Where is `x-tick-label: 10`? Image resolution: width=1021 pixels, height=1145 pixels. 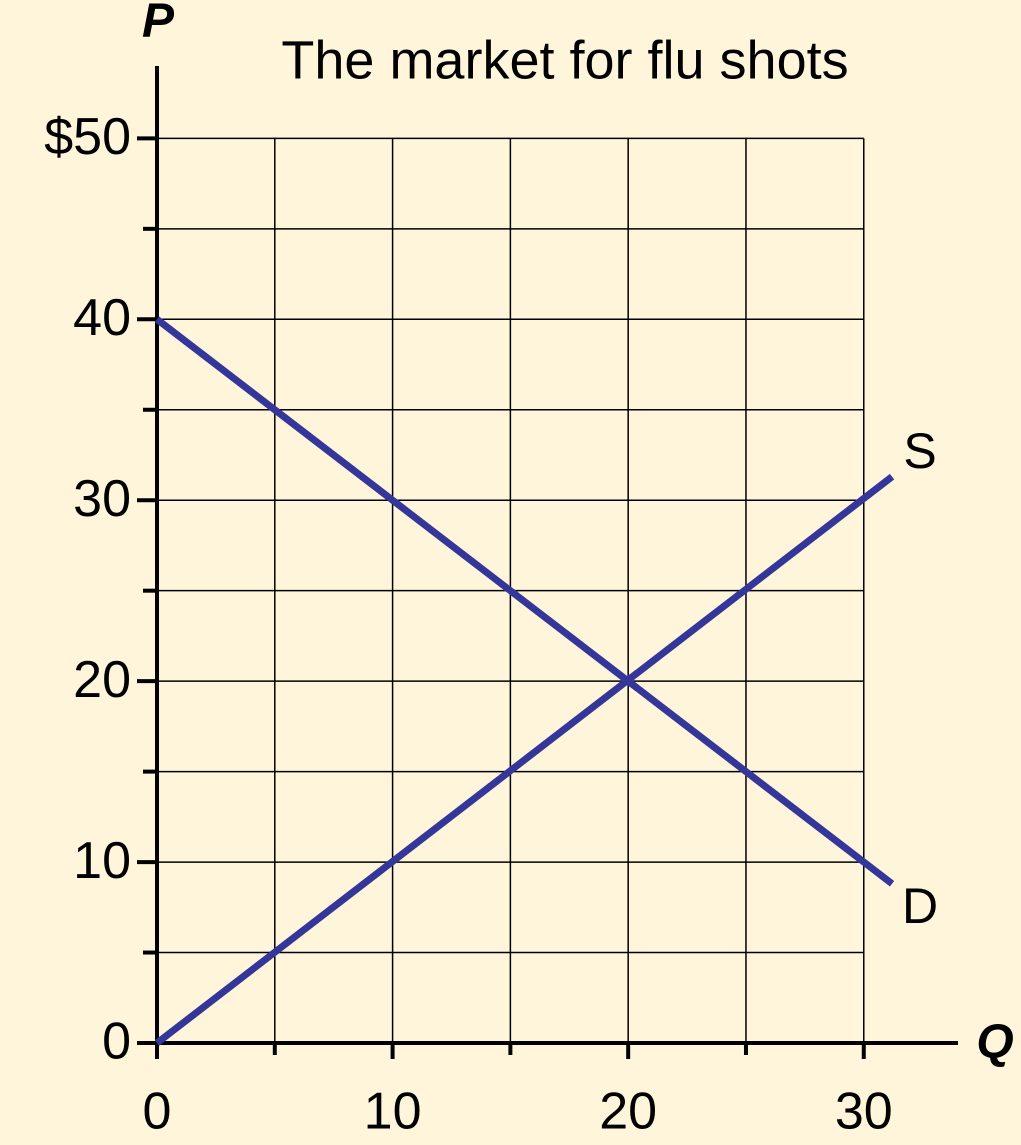 x-tick-label: 10 is located at coordinates (393, 1111).